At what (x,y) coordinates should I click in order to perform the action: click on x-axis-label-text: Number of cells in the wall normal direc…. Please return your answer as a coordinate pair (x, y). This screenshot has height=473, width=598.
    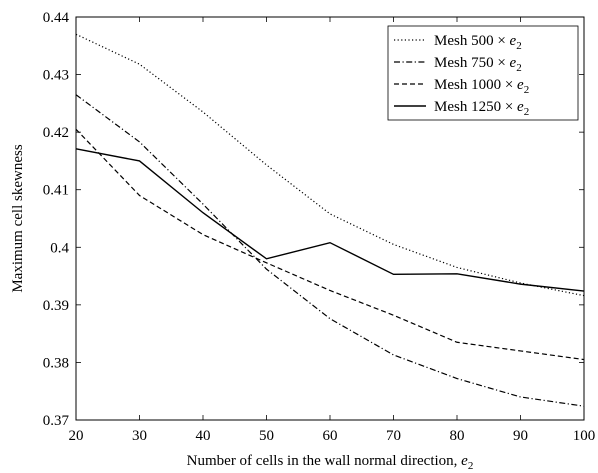
    Looking at the image, I should click on (324, 461).